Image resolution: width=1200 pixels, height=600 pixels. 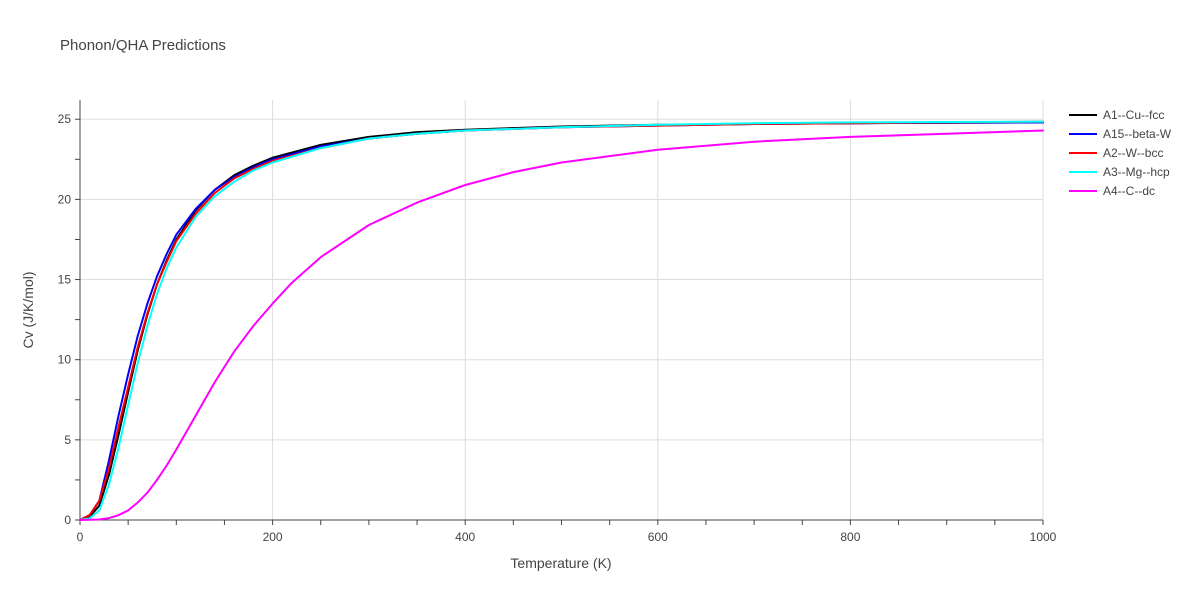 I want to click on x-tick-label: 1000, so click(x=1043, y=537).